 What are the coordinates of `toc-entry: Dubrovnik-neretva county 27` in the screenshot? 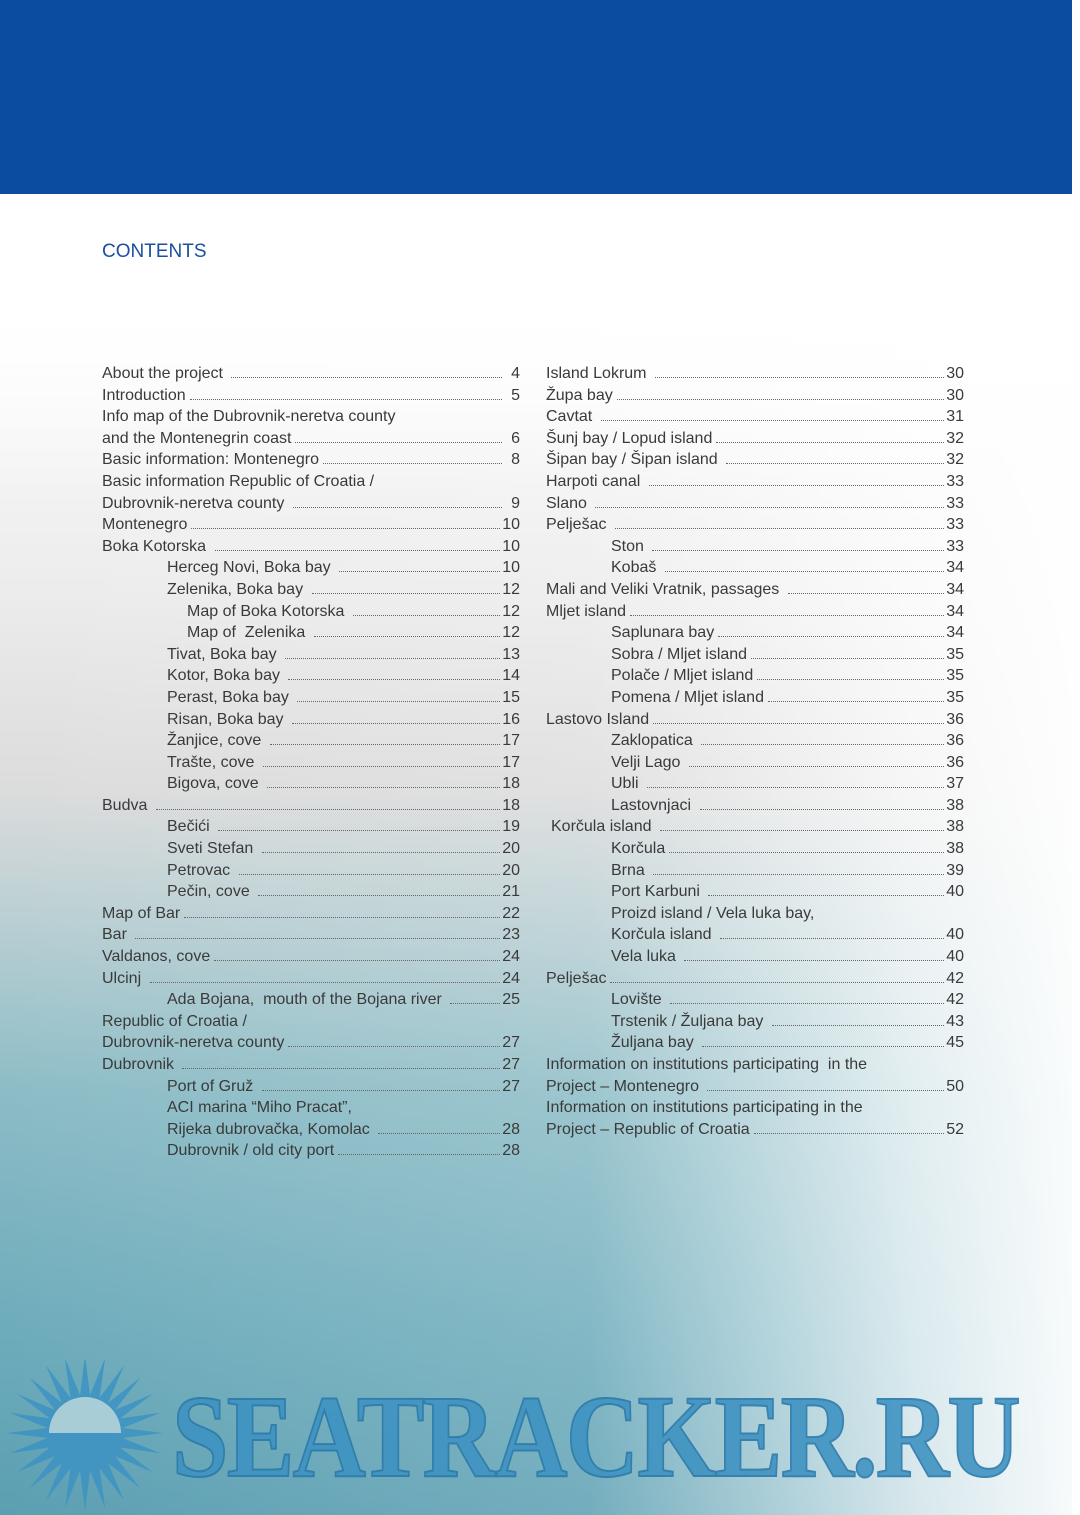 It's located at (311, 1045).